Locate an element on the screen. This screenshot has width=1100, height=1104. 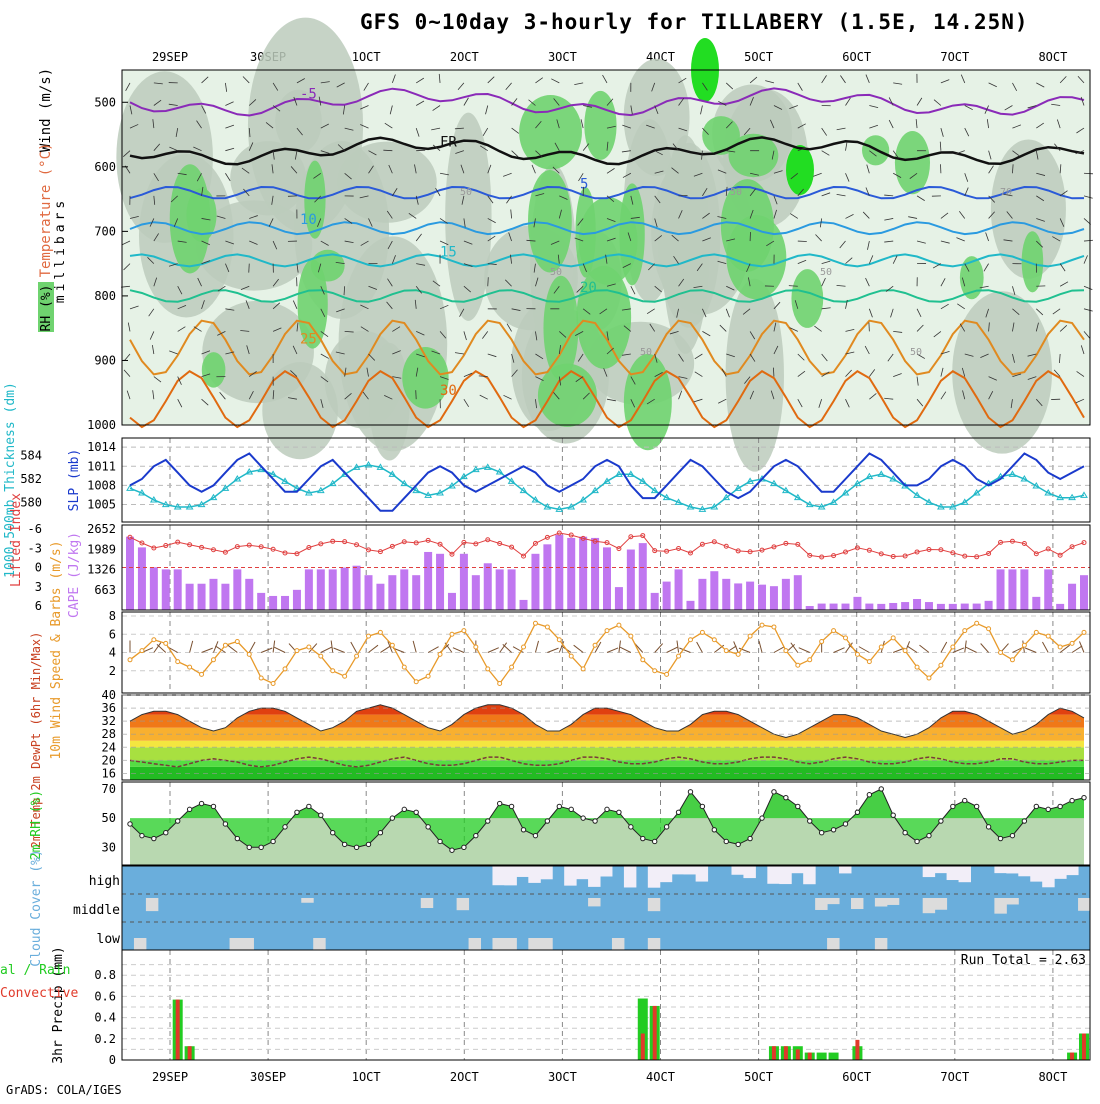
precip-legend-total: al / Rain is located at coordinates (35, 970).